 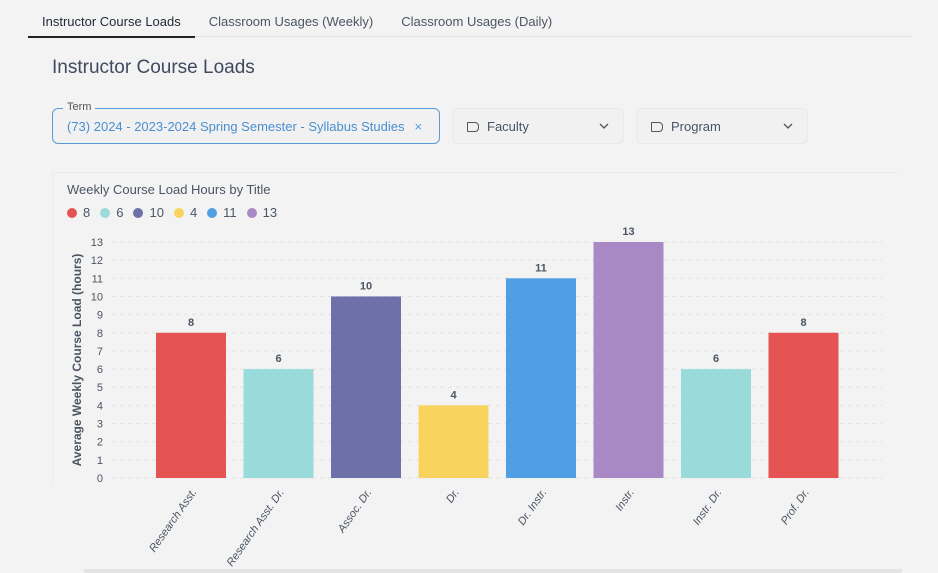 I want to click on x-tick-label: Dr. Instr., so click(x=533, y=507).